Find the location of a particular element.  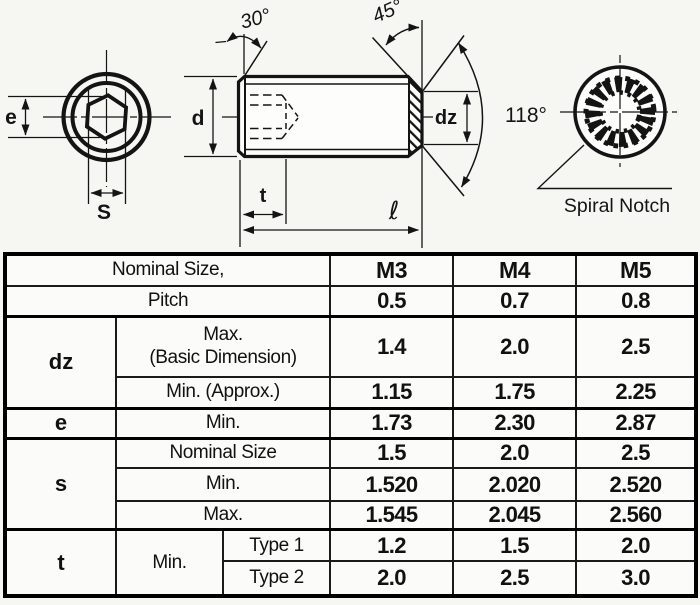

outer-diameter-circle is located at coordinates (106, 117).